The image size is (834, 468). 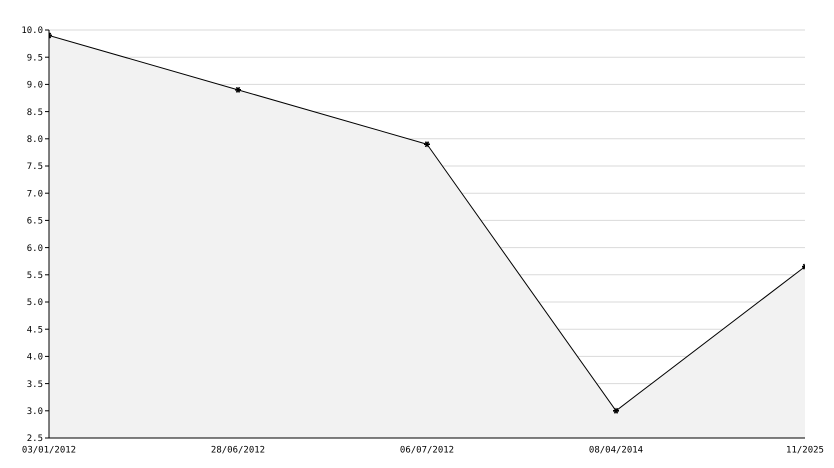 What do you see at coordinates (34, 139) in the screenshot?
I see `y-tick-label: 8.0` at bounding box center [34, 139].